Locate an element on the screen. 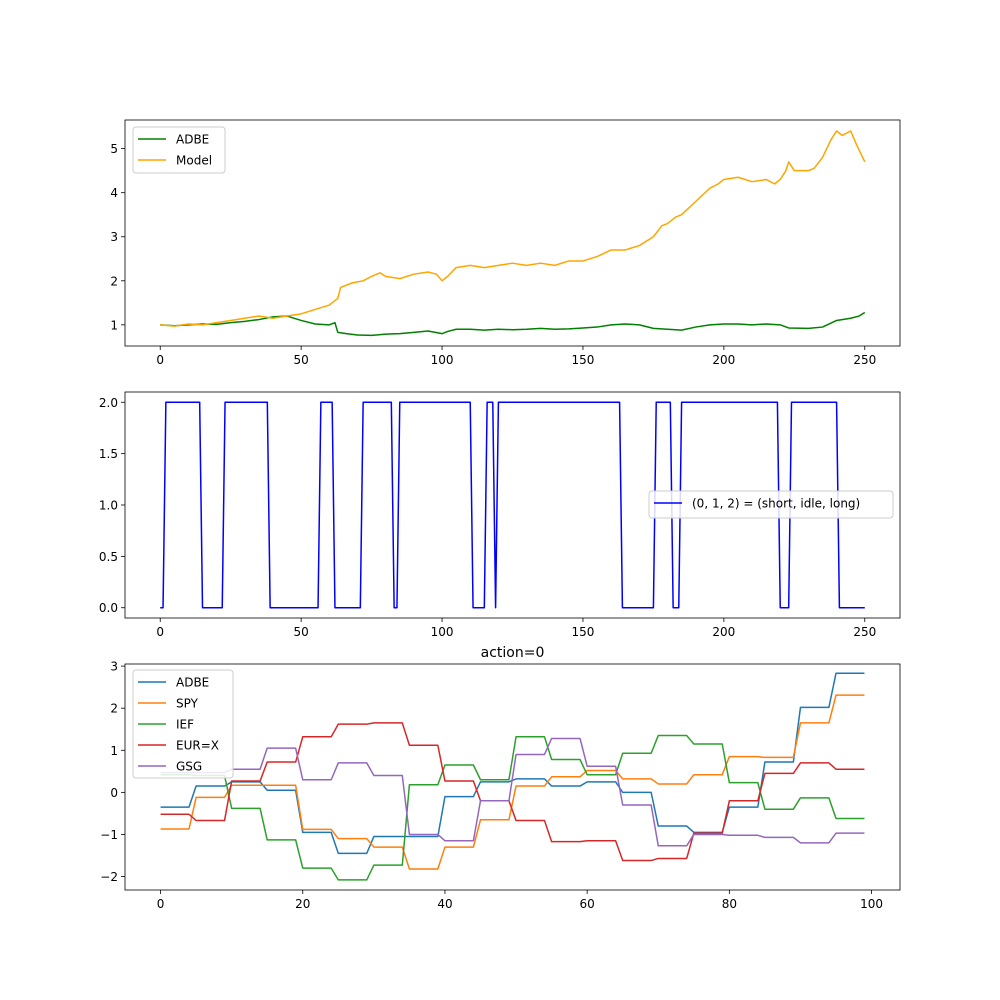 The height and width of the screenshot is (1000, 1000). y-tick-label: −2 is located at coordinates (109, 877).